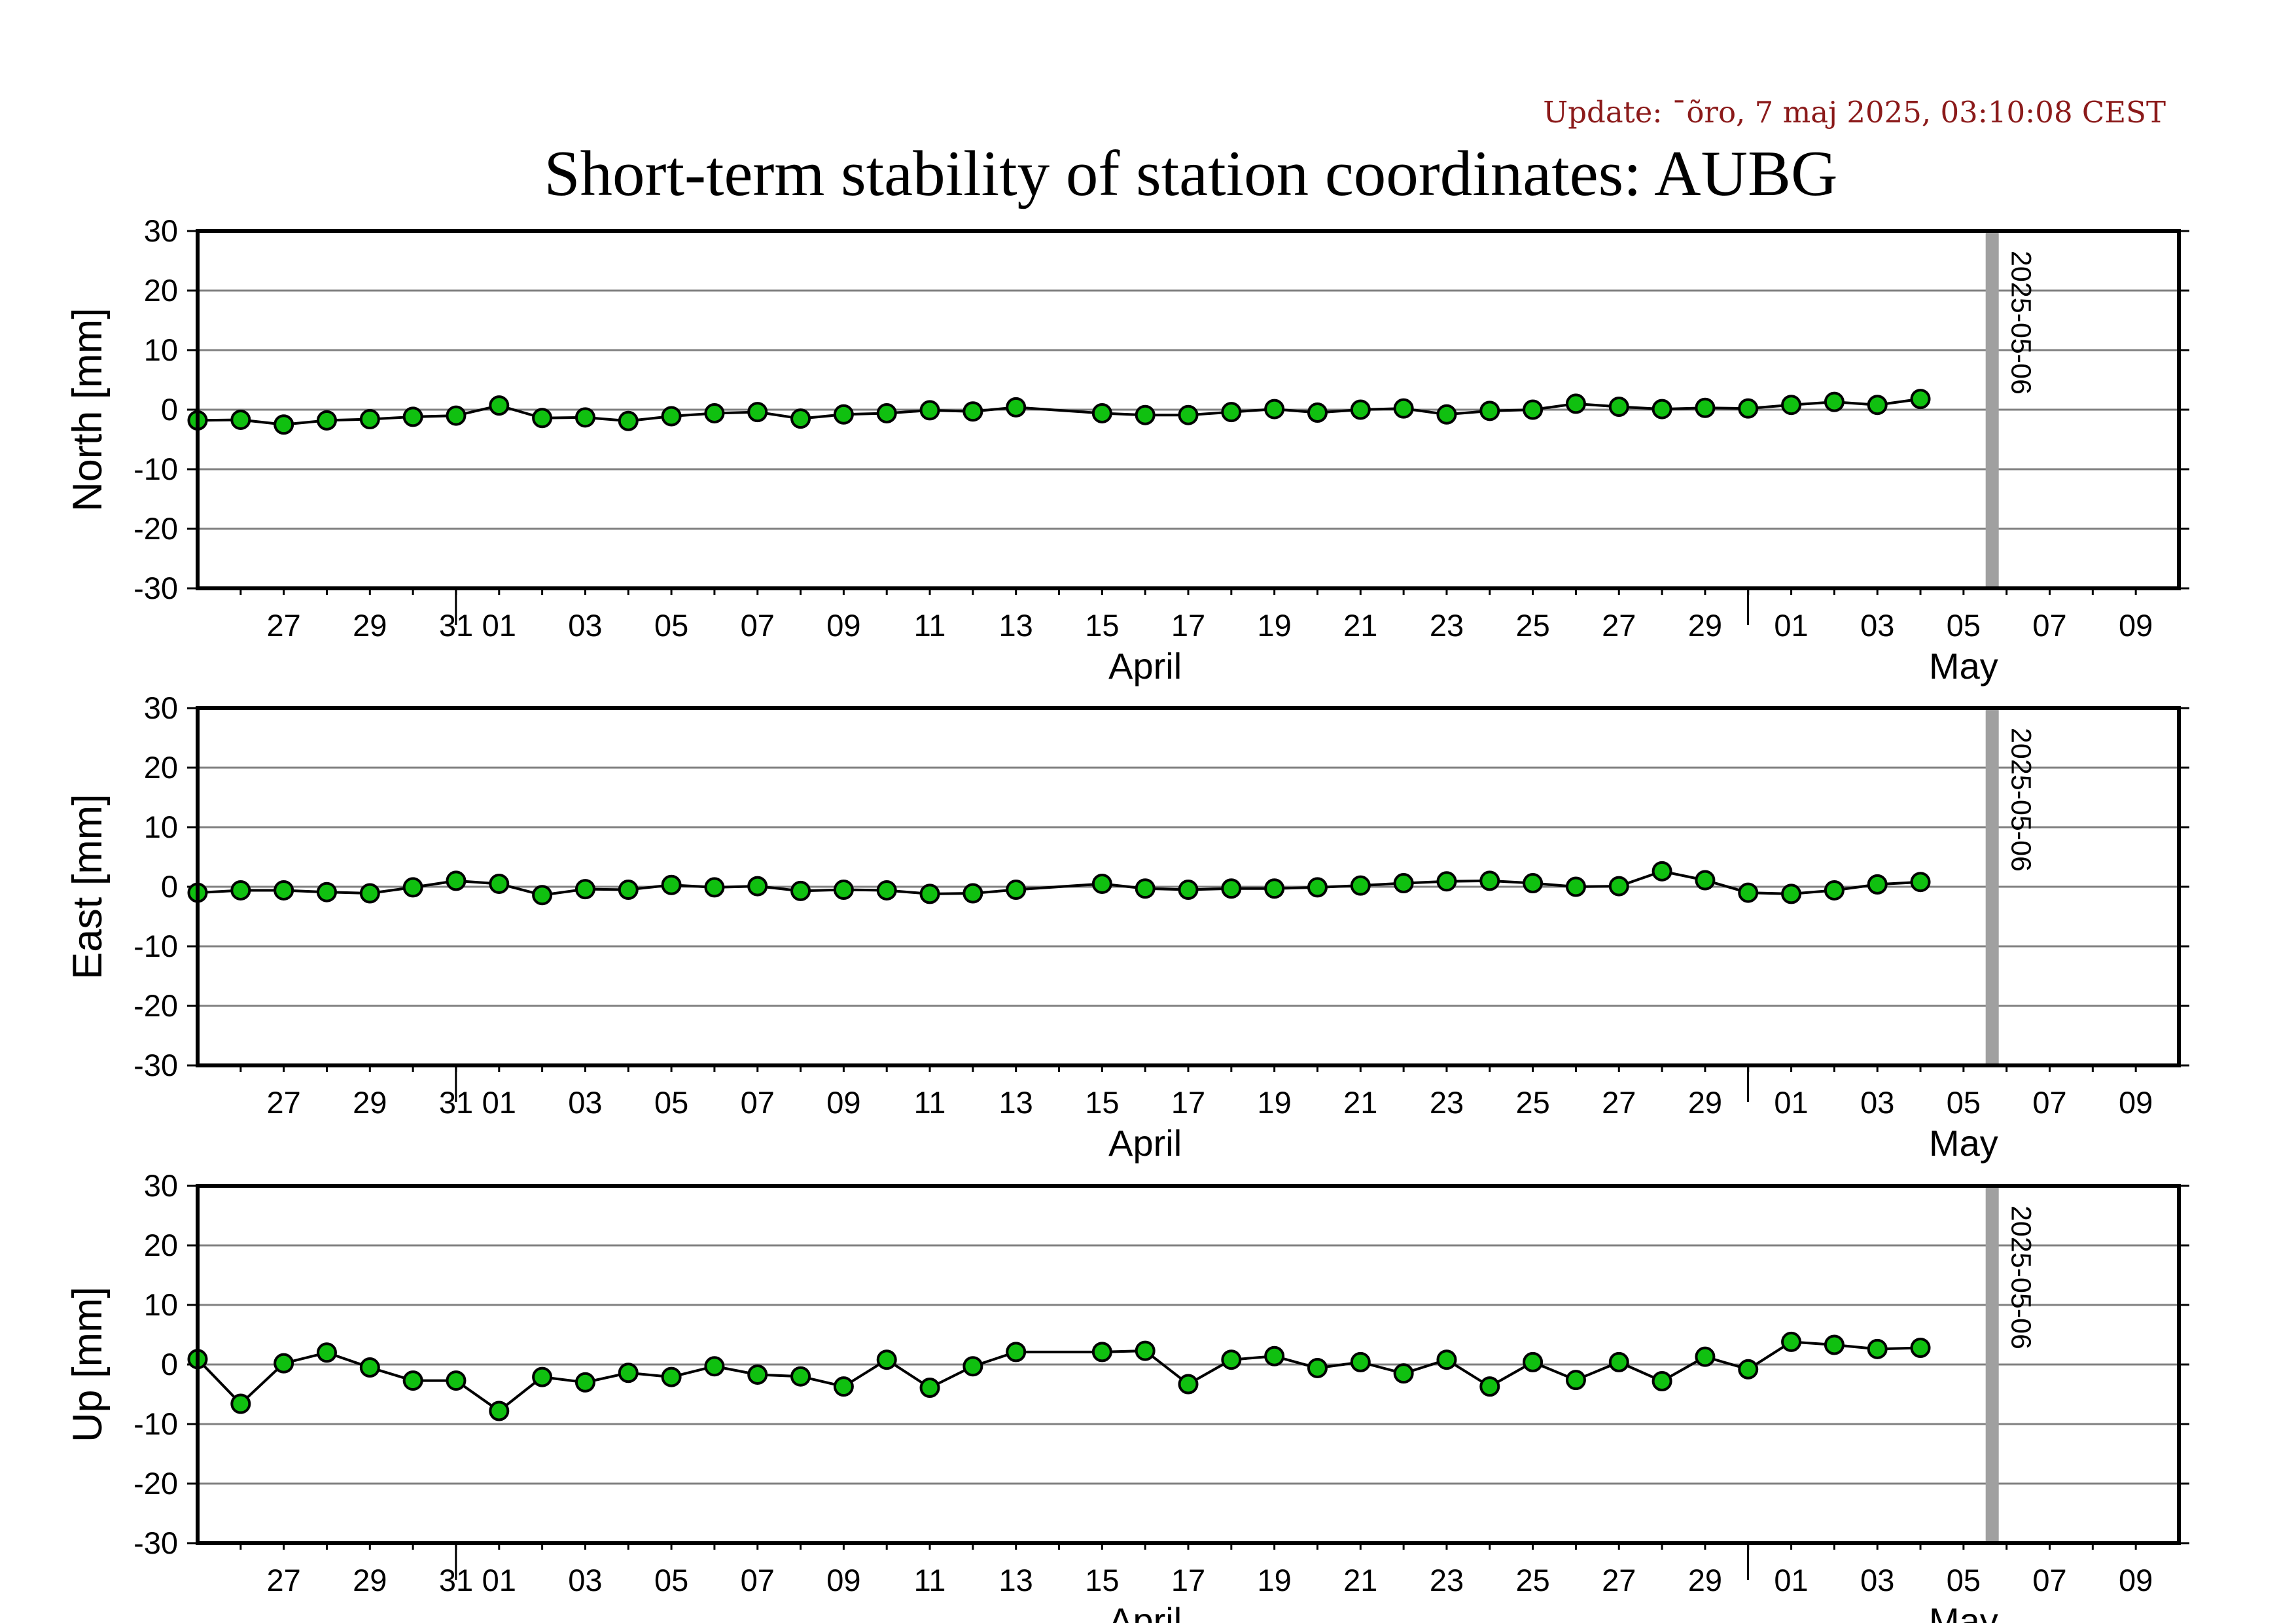 Image resolution: width=2296 pixels, height=1623 pixels. Describe the element at coordinates (671, 1102) in the screenshot. I see `x-tick-label: 05` at that location.